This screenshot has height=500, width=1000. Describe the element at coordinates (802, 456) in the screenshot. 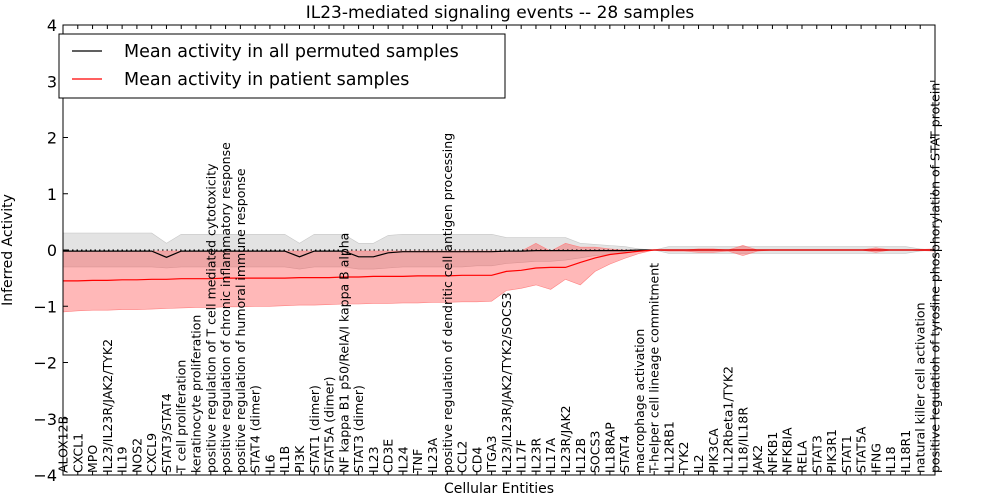

I see `x-tick-label: RELA` at that location.